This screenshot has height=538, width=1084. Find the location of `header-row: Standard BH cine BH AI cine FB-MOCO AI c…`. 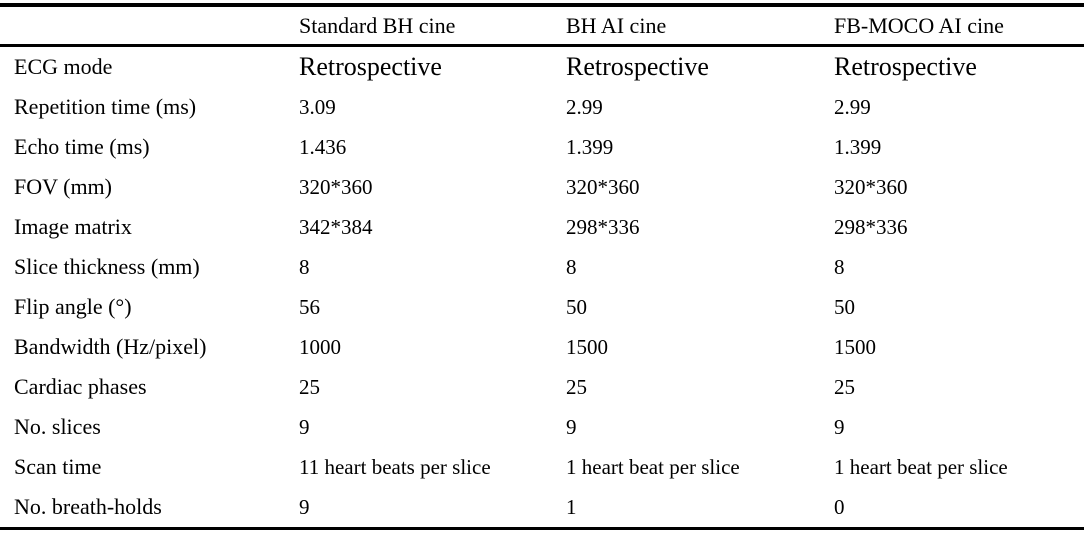

header-row: Standard BH cine BH AI cine FB-MOCO AI c… is located at coordinates (542, 26).